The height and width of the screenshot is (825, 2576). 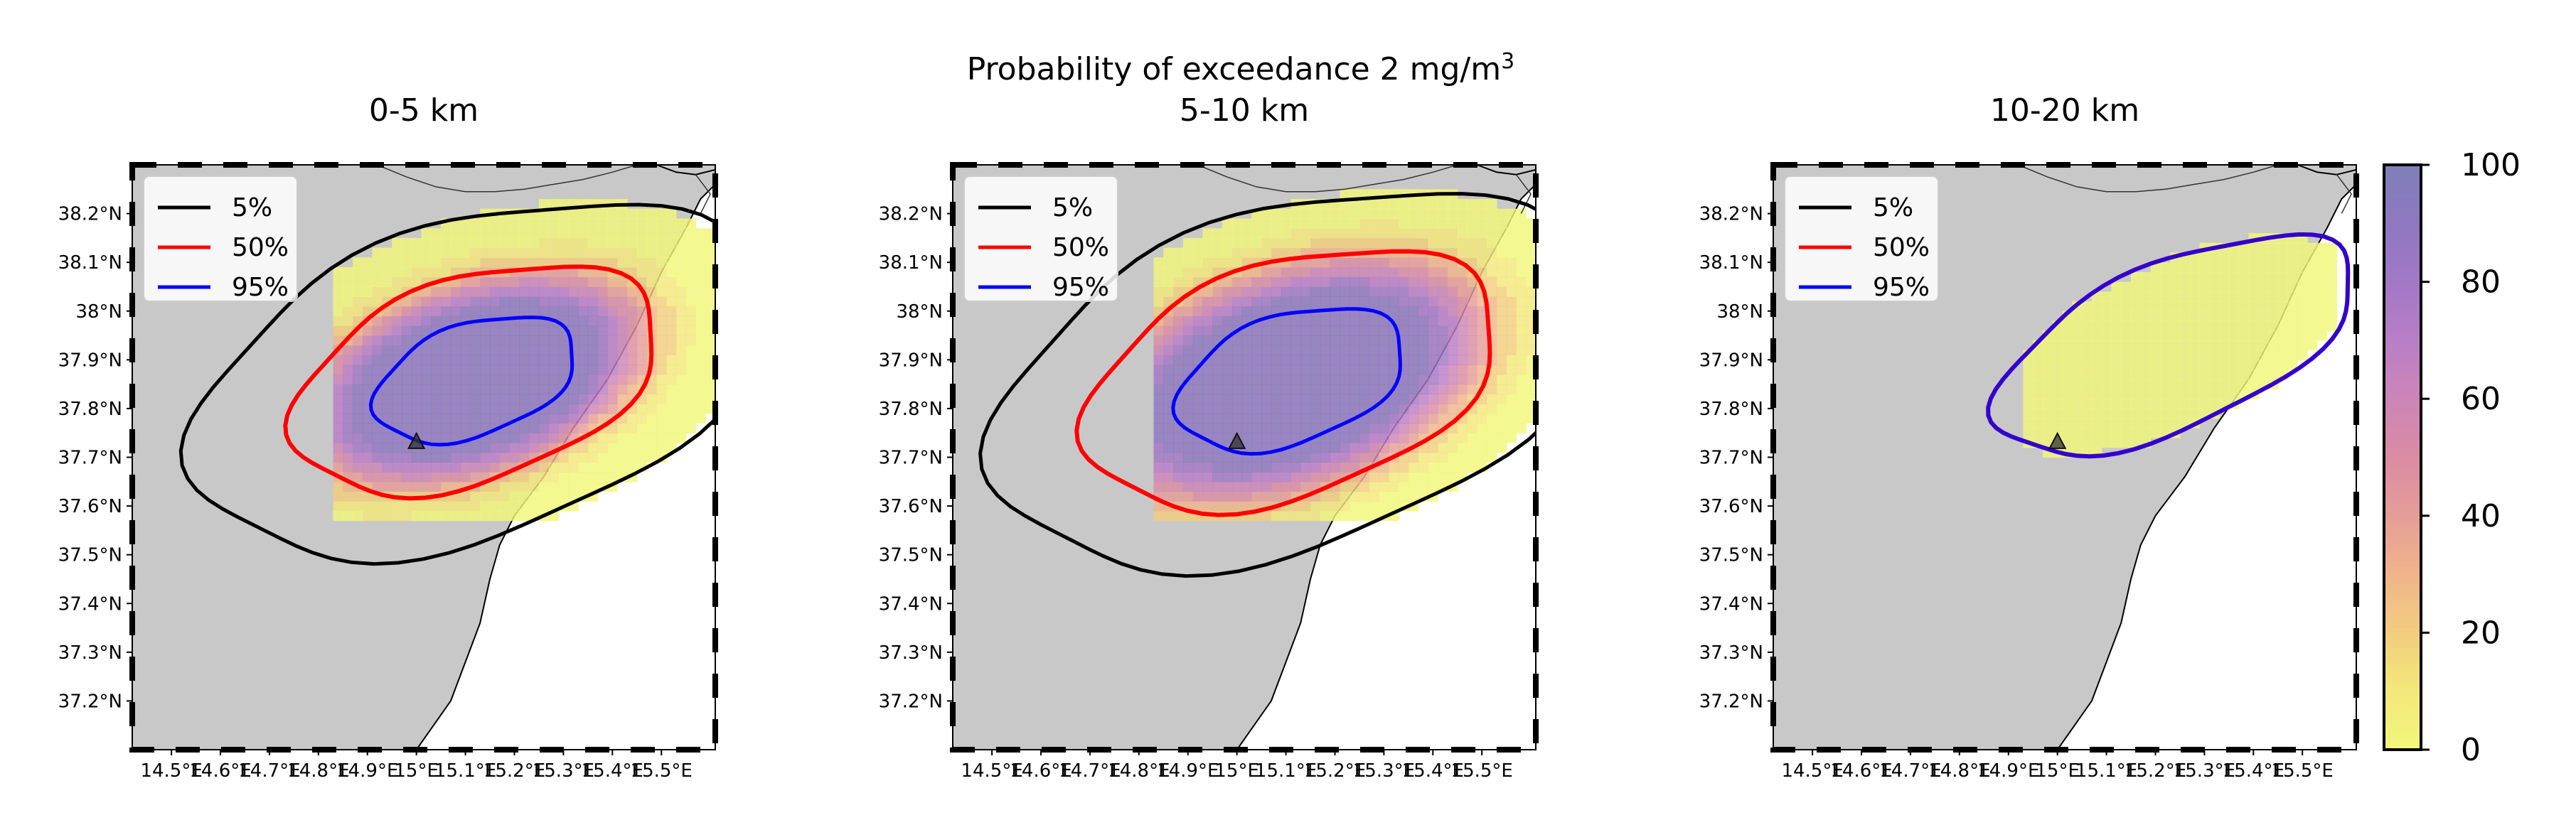 I want to click on legend-label: 95%, so click(x=1080, y=287).